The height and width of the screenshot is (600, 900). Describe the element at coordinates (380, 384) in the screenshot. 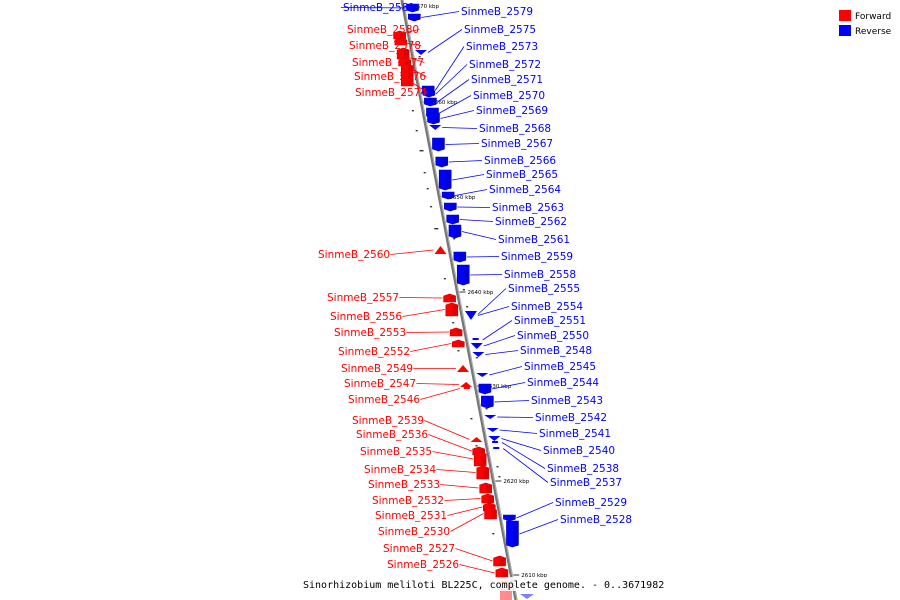

I see `gene-label-sinmeb_2547: SinmeB_2547` at that location.